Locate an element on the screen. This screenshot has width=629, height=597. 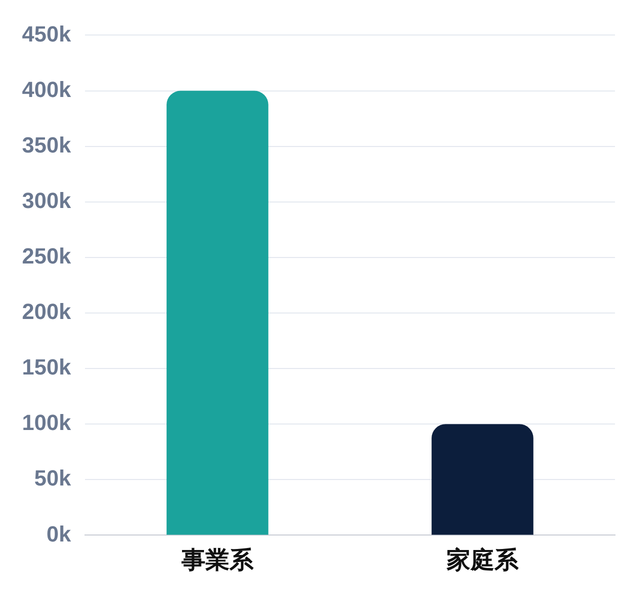
y-tick-label: 50k is located at coordinates (53, 478).